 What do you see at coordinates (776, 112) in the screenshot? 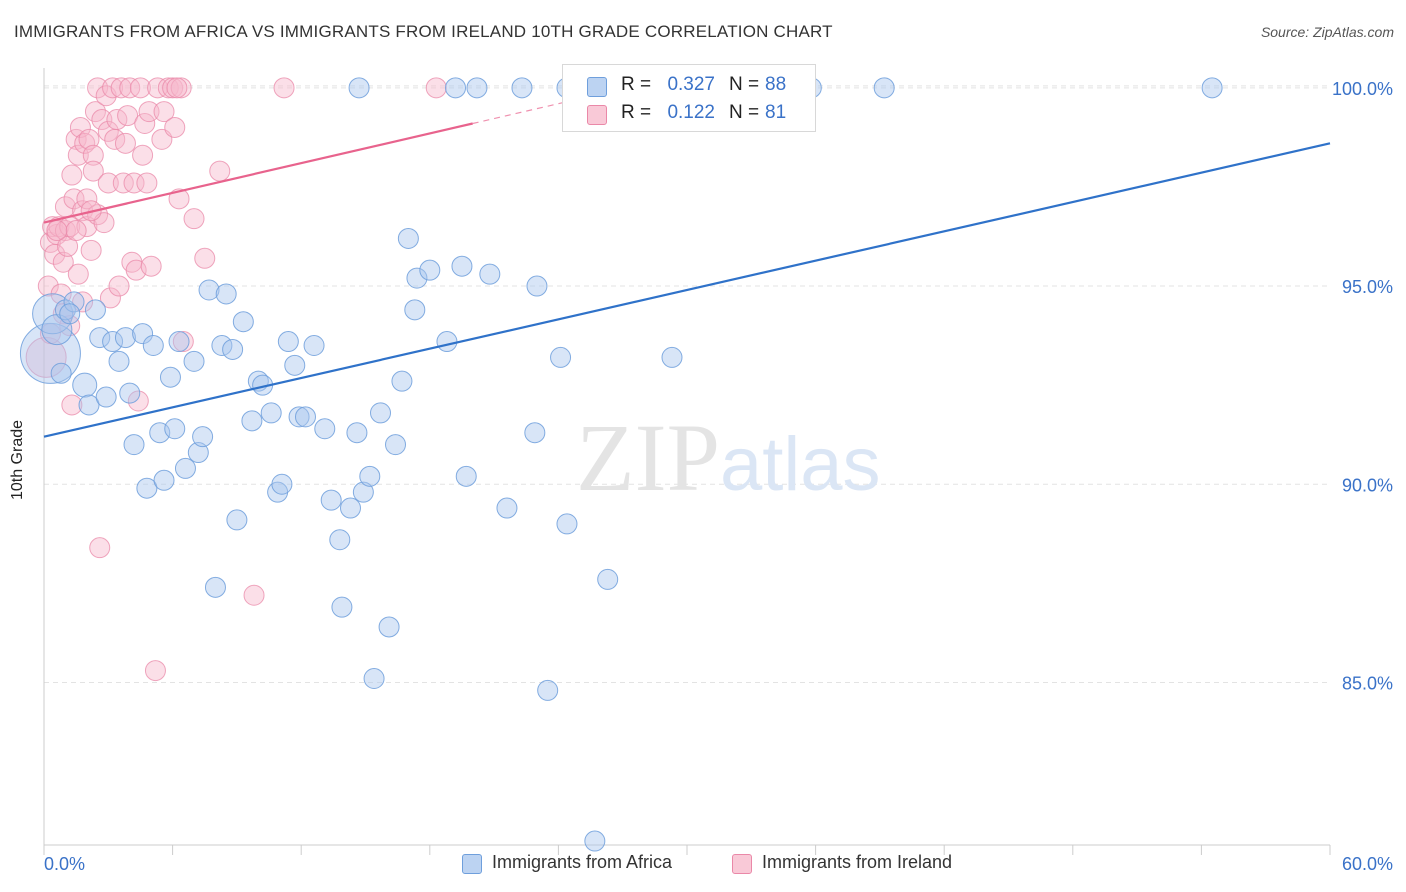
I see `n-value: 81` at bounding box center [776, 112].